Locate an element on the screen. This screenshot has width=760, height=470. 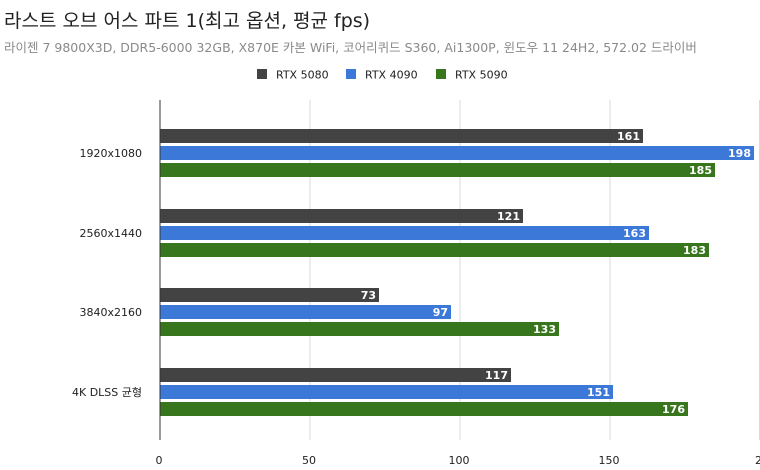
data-label: 133 is located at coordinates (544, 329).